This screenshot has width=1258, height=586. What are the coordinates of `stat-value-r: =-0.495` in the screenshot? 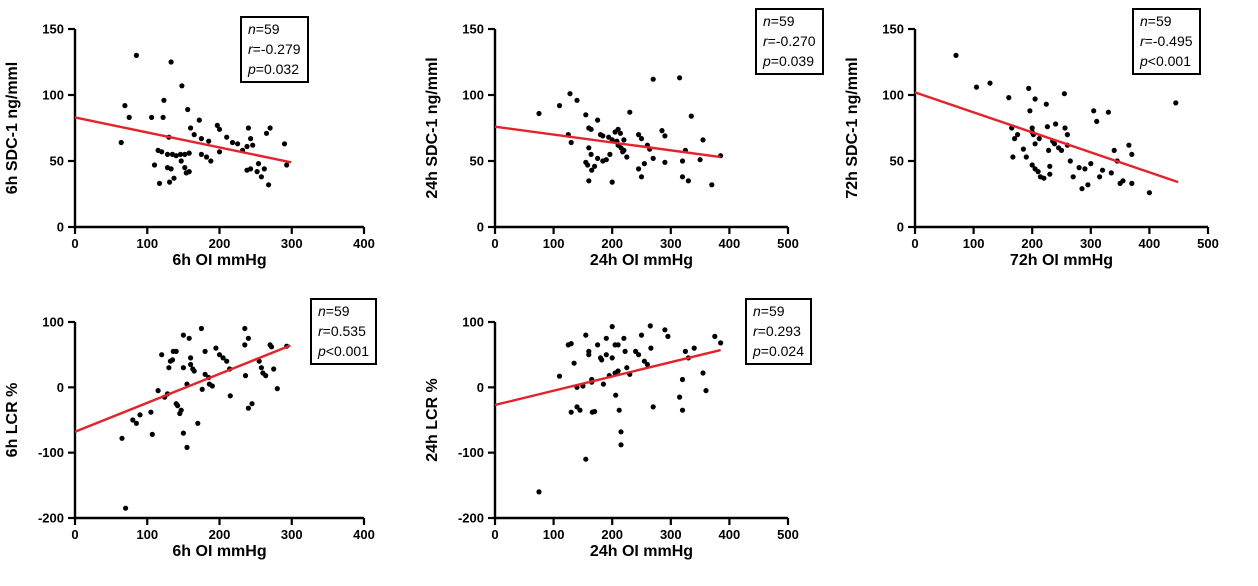 It's located at (1168, 41).